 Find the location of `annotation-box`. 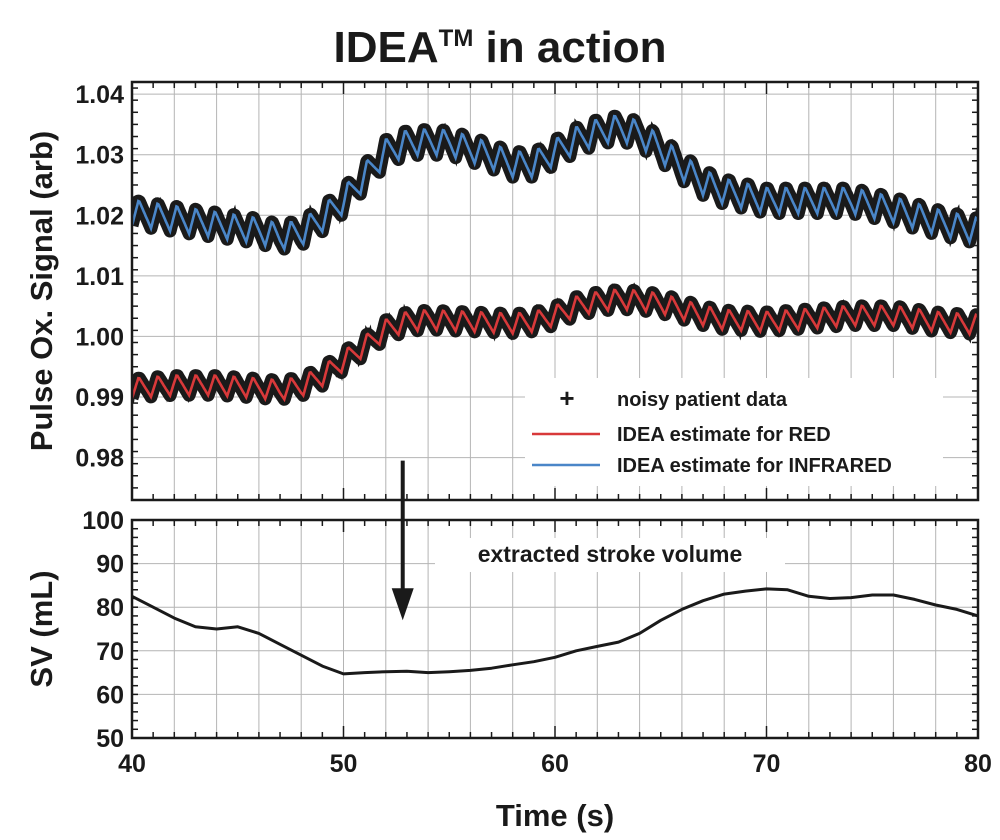

annotation-box is located at coordinates (610, 555).